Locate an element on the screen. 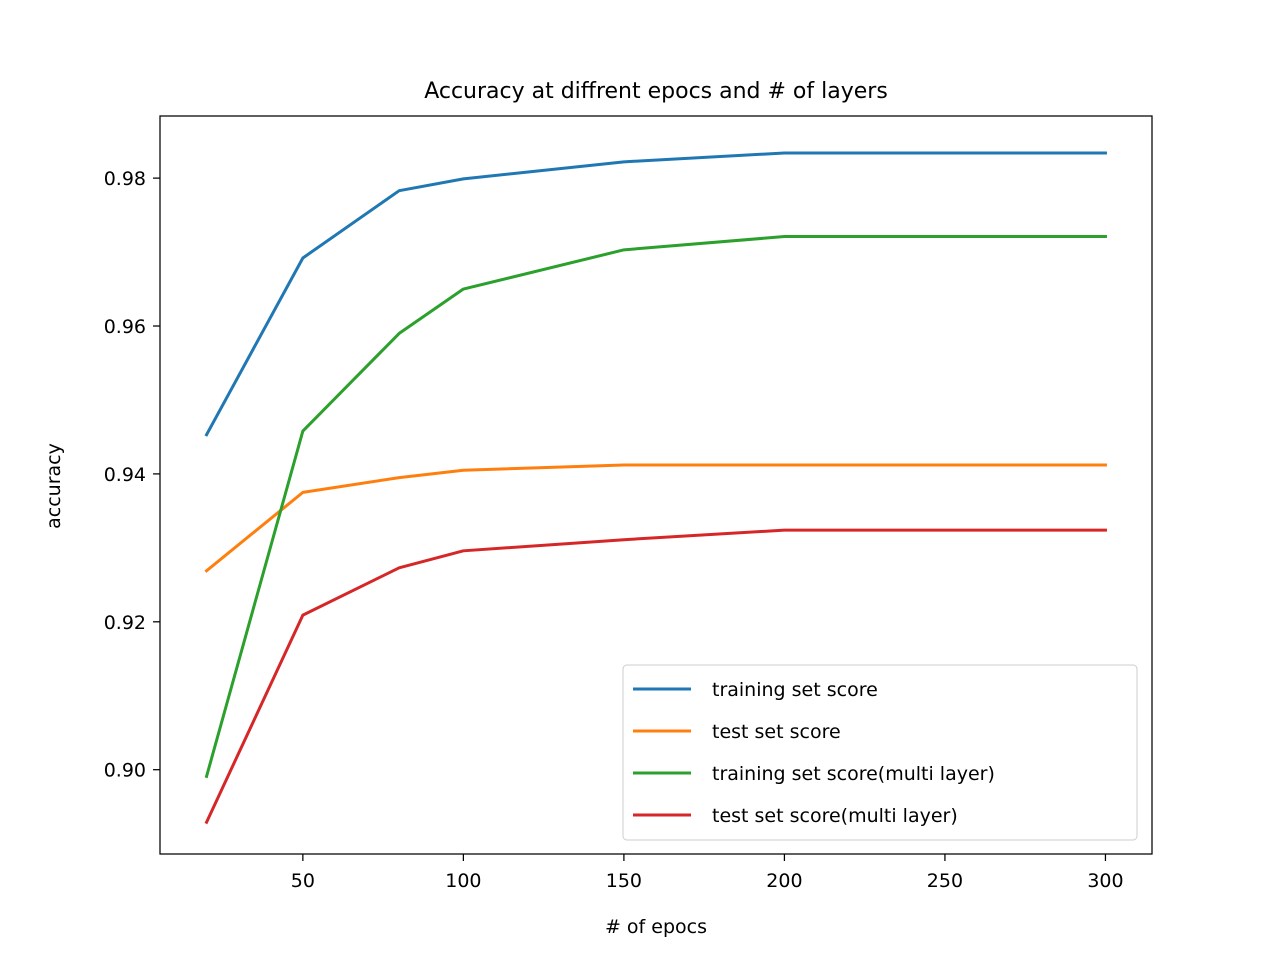  y-axis-label: accuracy is located at coordinates (54, 486).